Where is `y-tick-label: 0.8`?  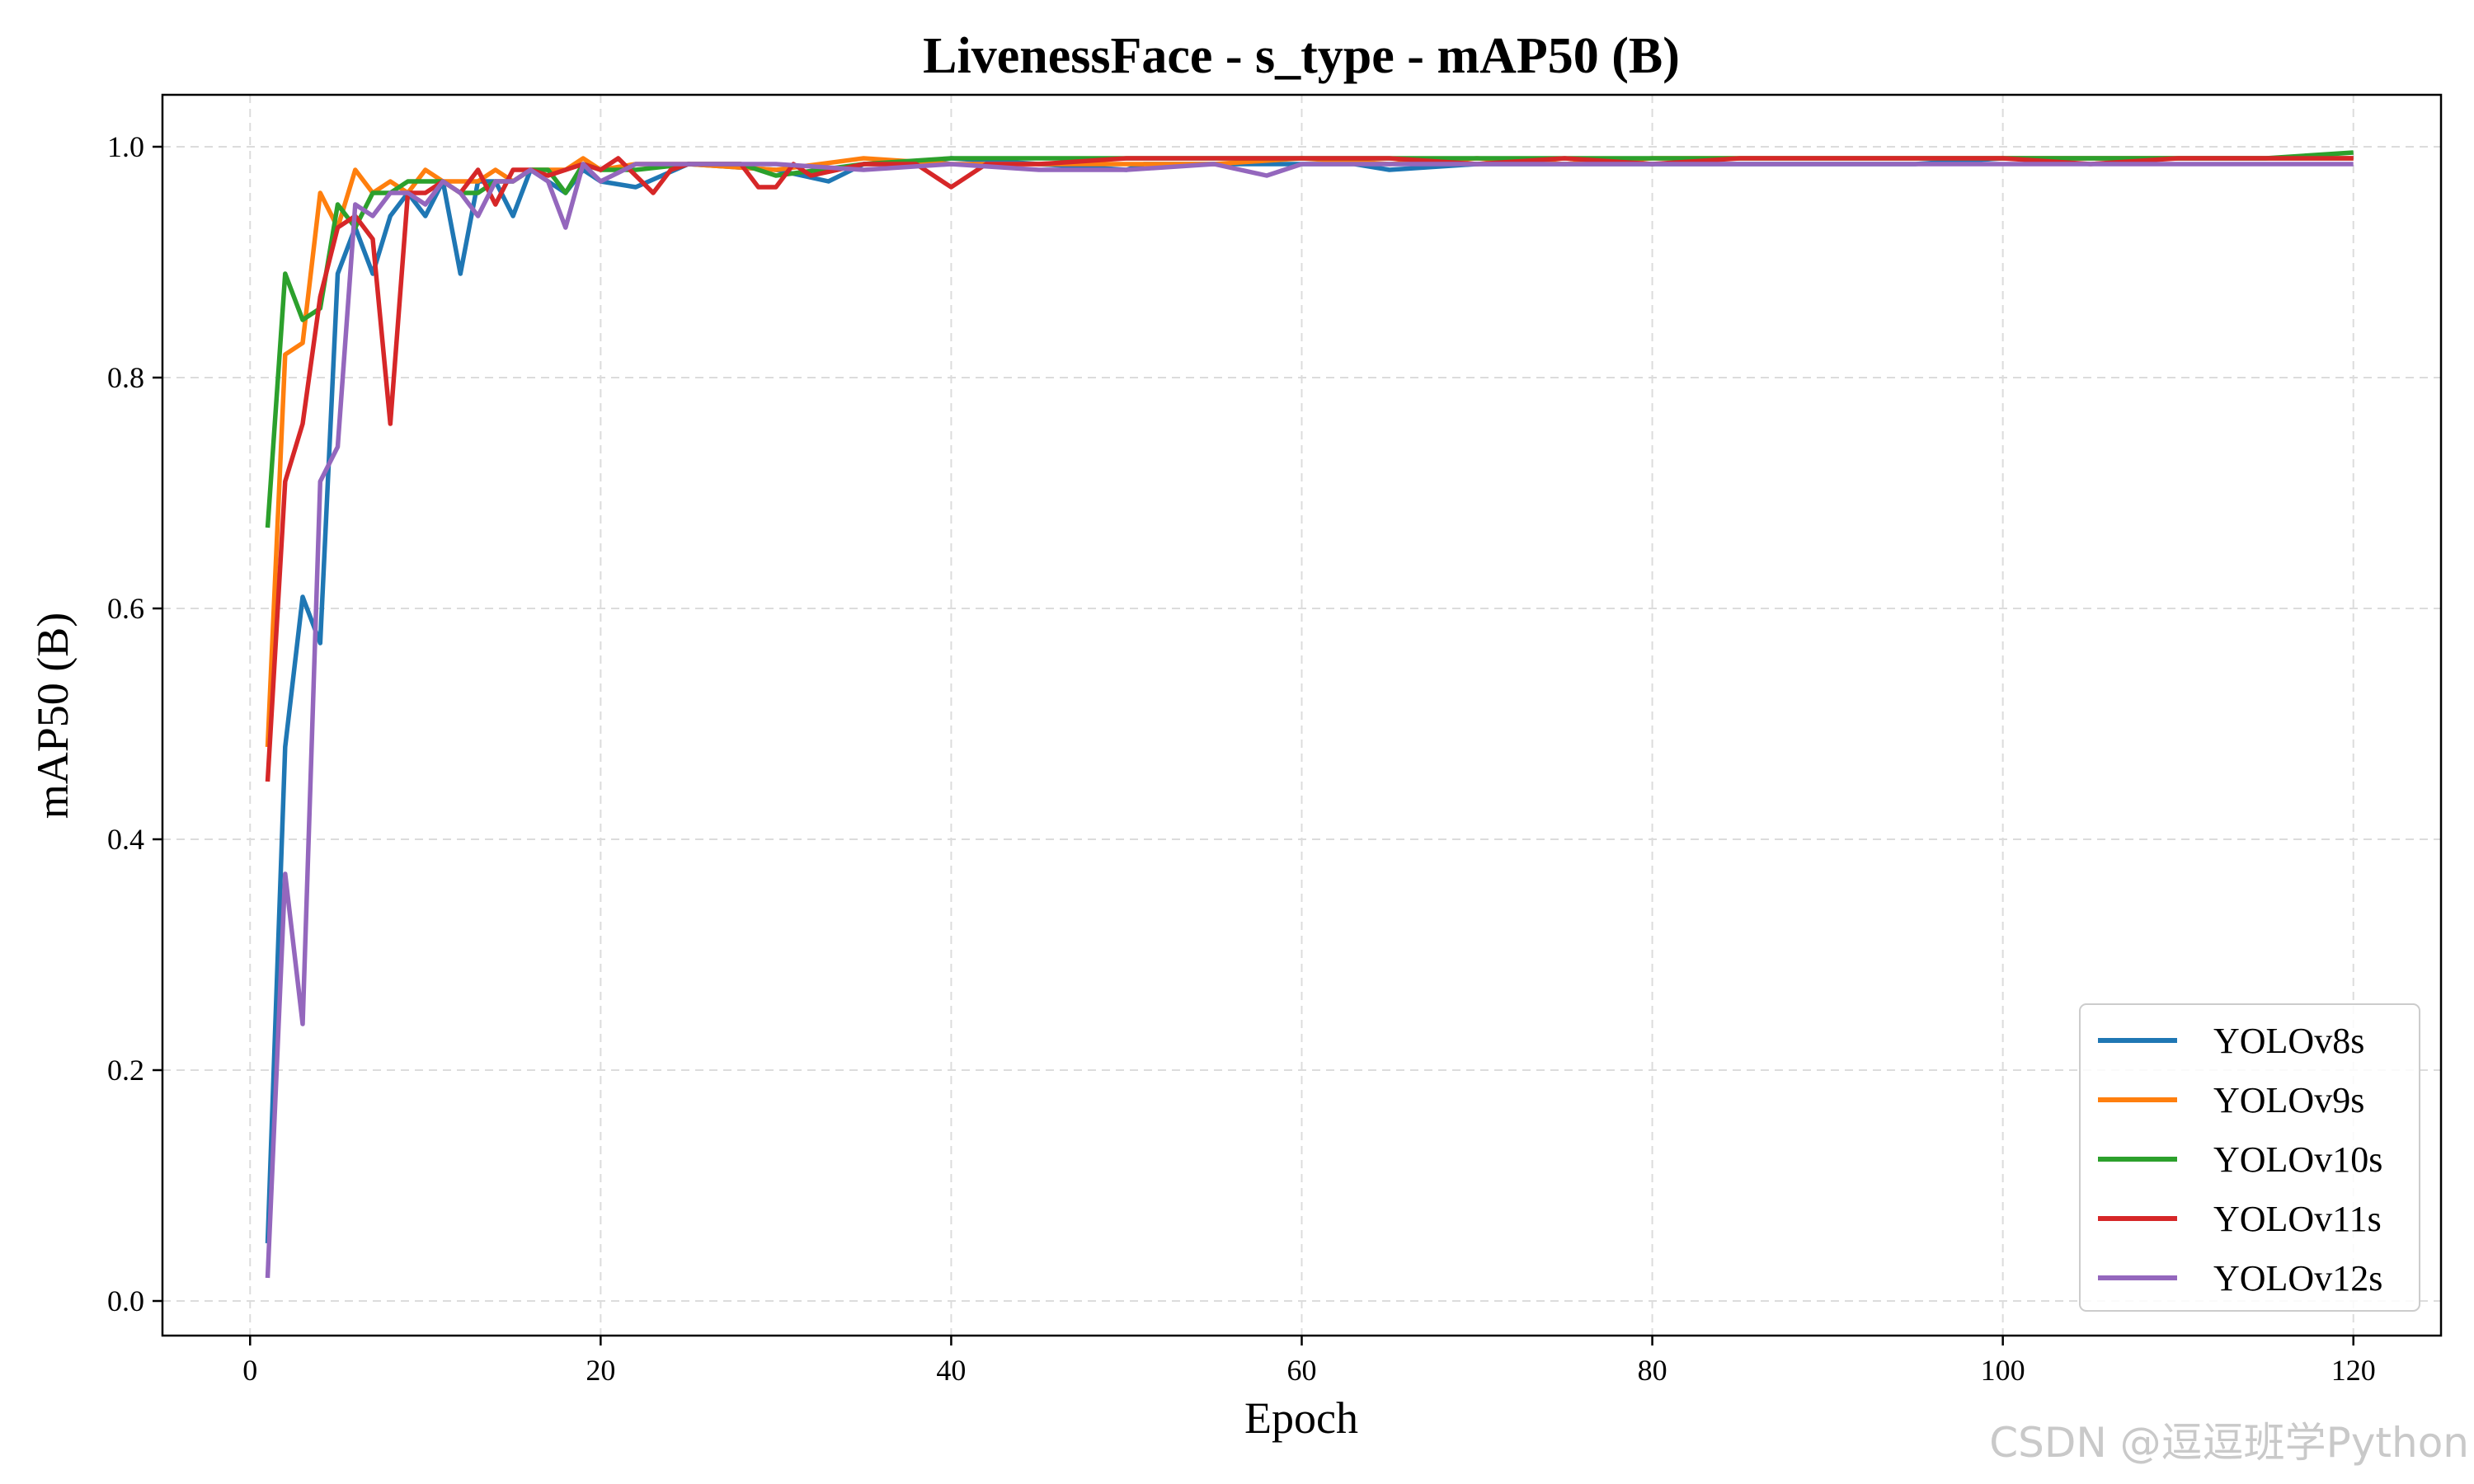
y-tick-label: 0.8 is located at coordinates (125, 377).